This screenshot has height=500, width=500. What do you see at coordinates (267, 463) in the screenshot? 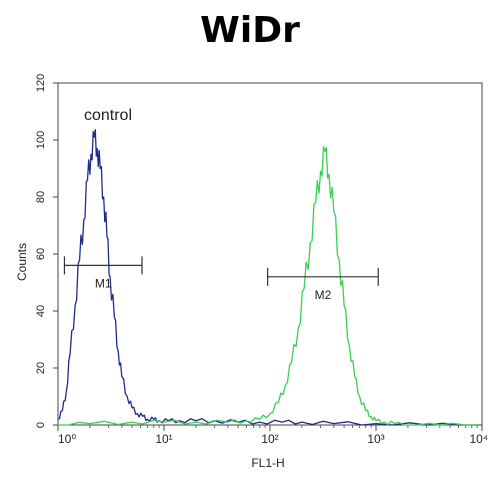
I see `x-axis-label: FL1-H` at bounding box center [267, 463].